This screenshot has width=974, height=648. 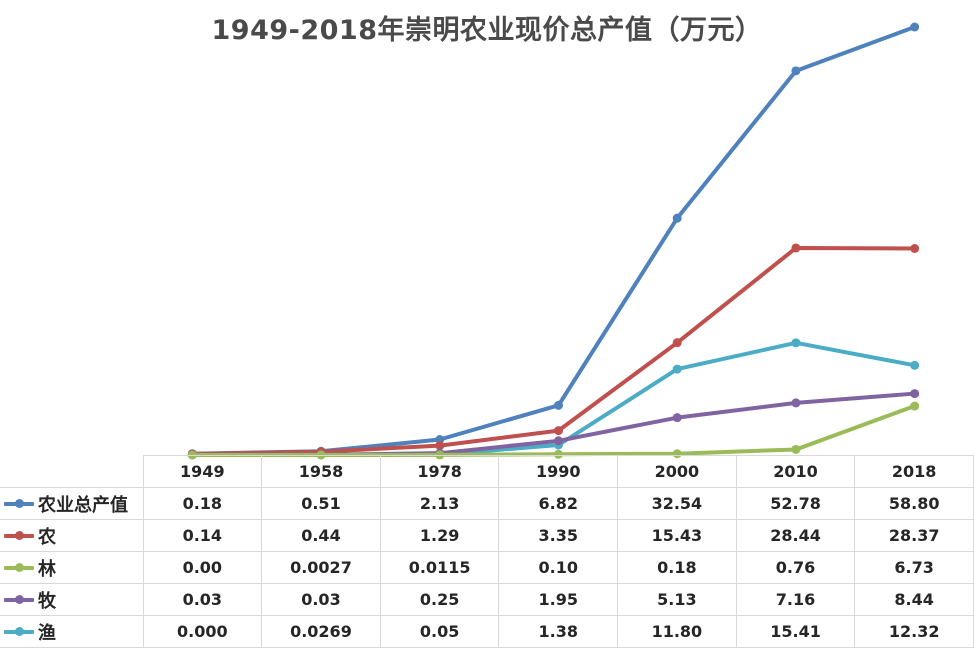 I want to click on table-row: 农 0.14 0.44 1.29 3.35 15.43 28.44 28.37, so click(x=487, y=535).